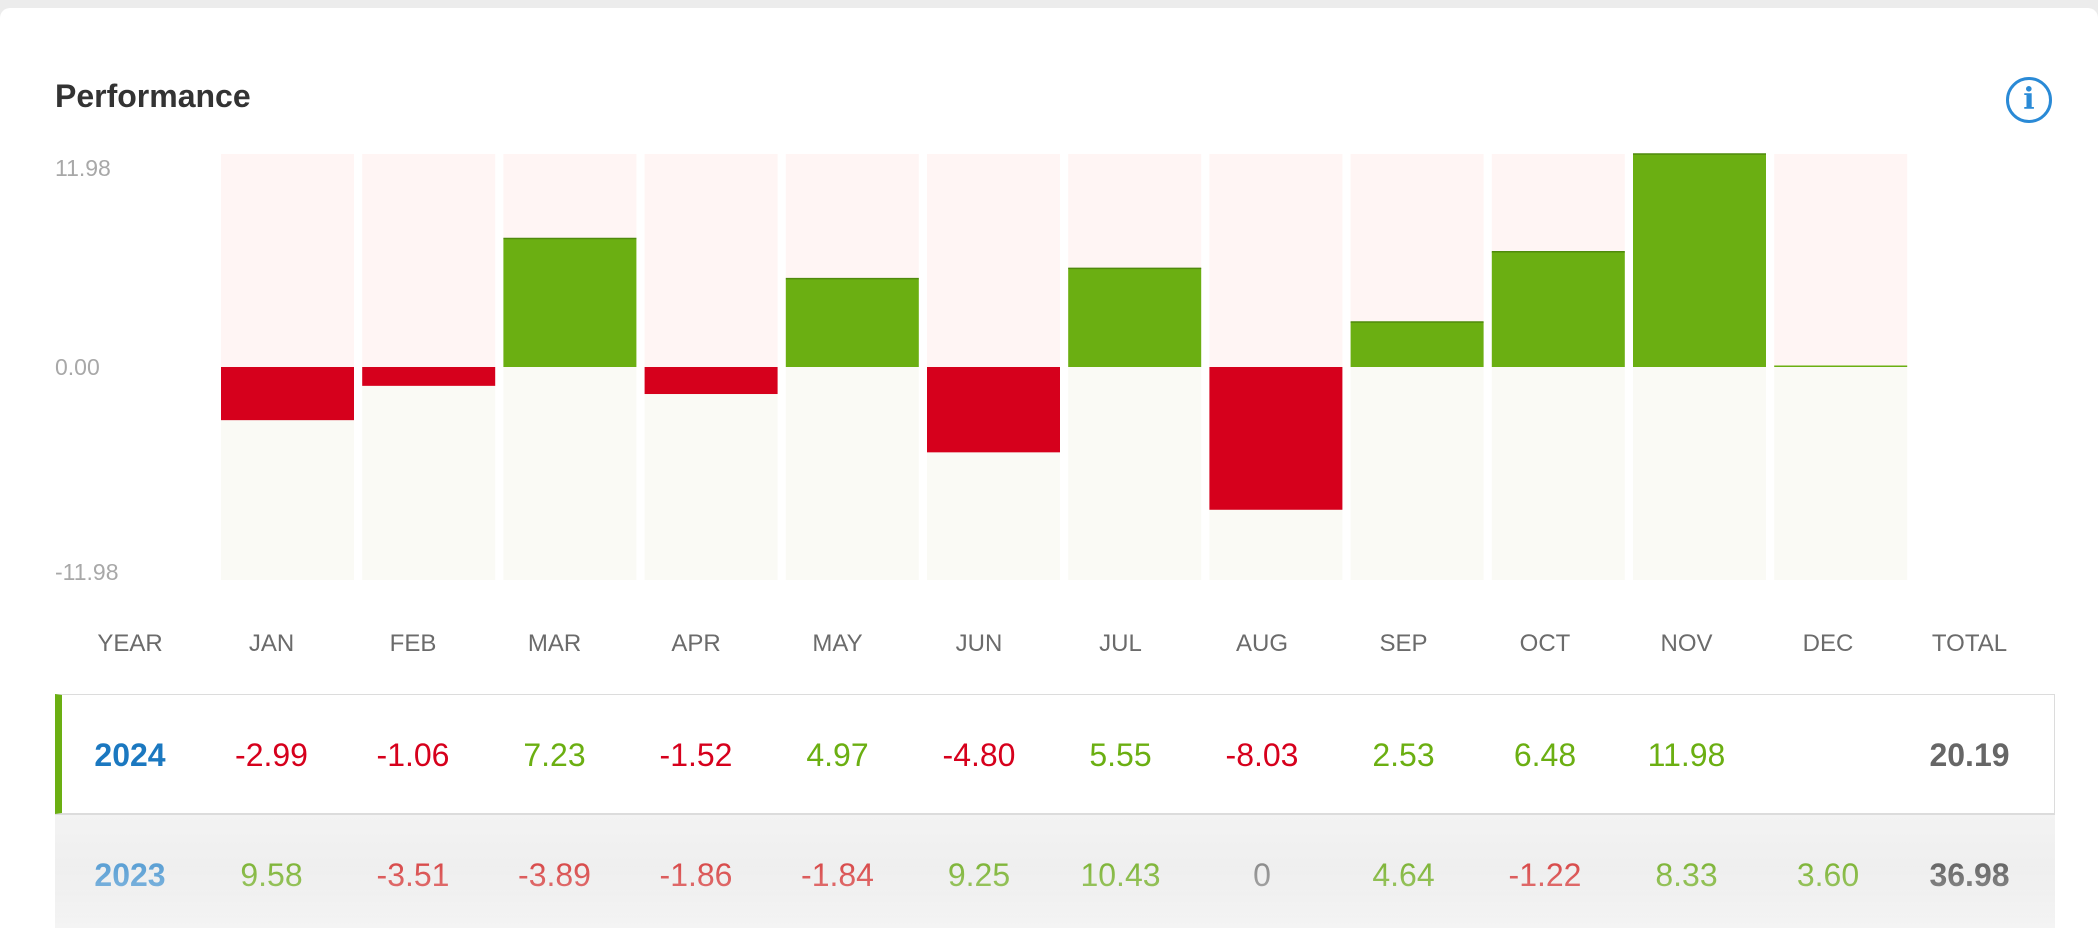  What do you see at coordinates (1135, 317) in the screenshot?
I see `bar-jul` at bounding box center [1135, 317].